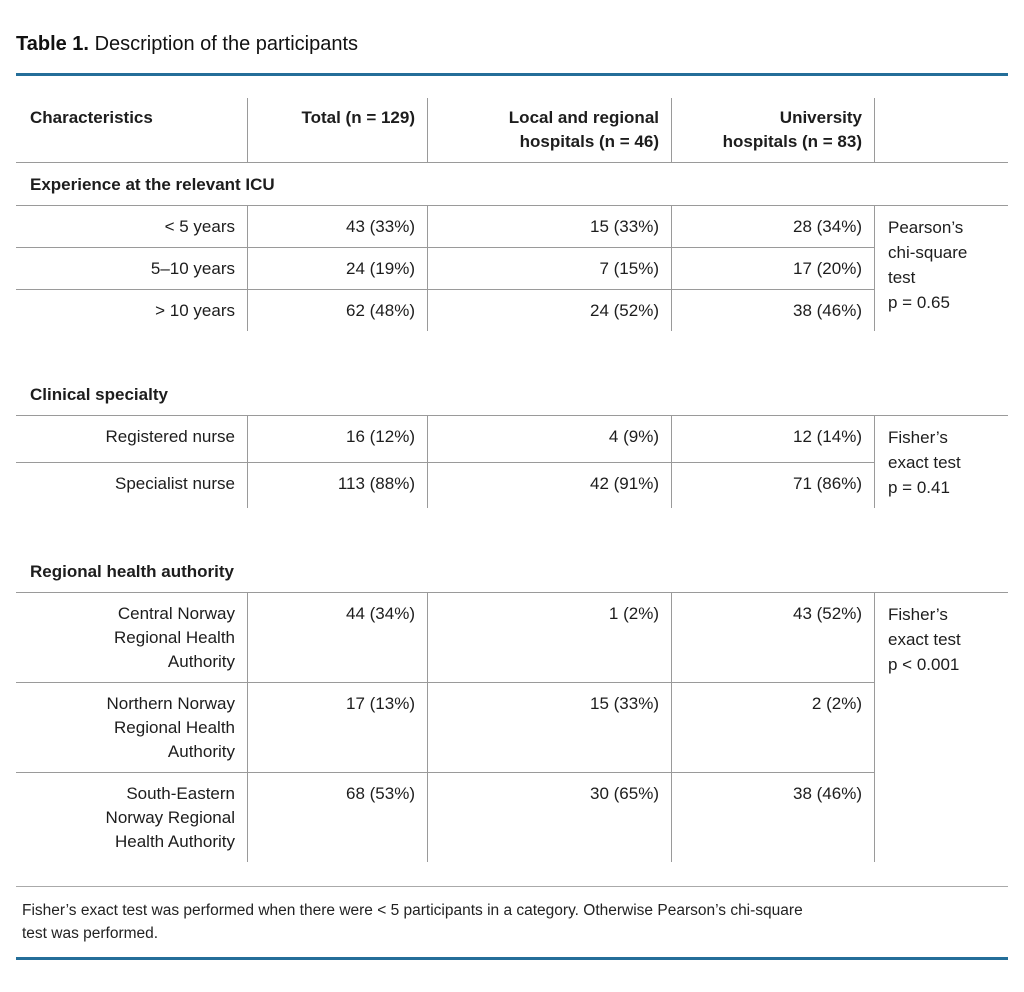 This screenshot has width=1024, height=992. I want to click on row-label: < 5 years, so click(132, 227).